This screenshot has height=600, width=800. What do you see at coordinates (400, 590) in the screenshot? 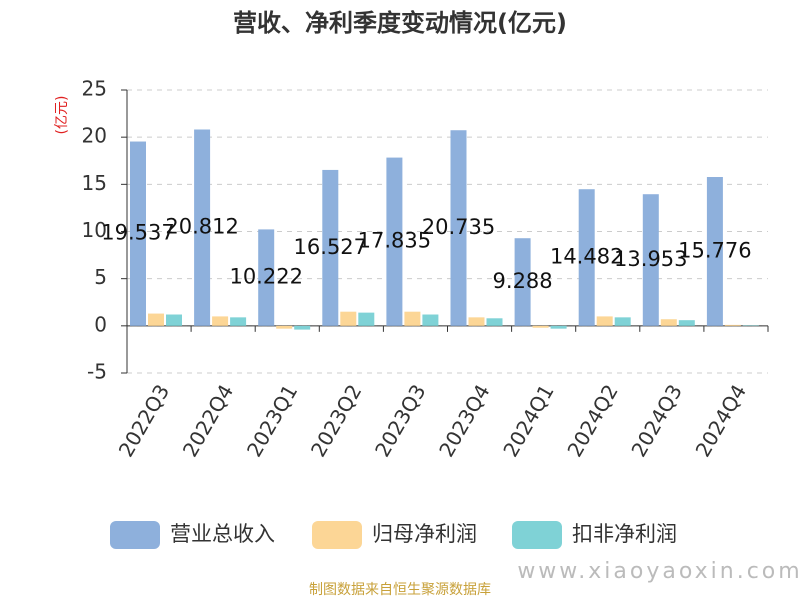
I see `source: 制图数据来自恒生聚源数据库` at bounding box center [400, 590].